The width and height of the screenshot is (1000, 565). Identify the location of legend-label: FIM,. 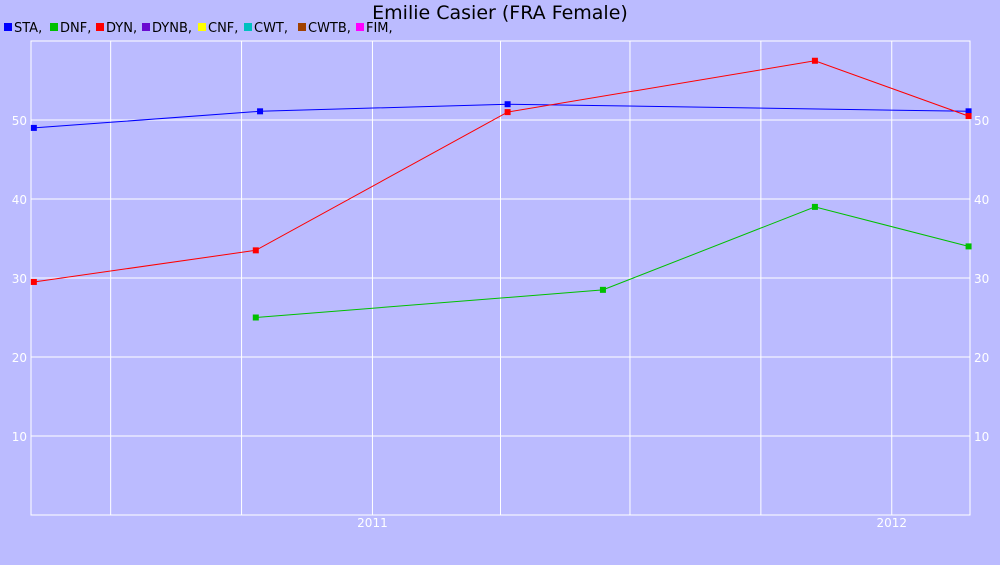
(379, 28).